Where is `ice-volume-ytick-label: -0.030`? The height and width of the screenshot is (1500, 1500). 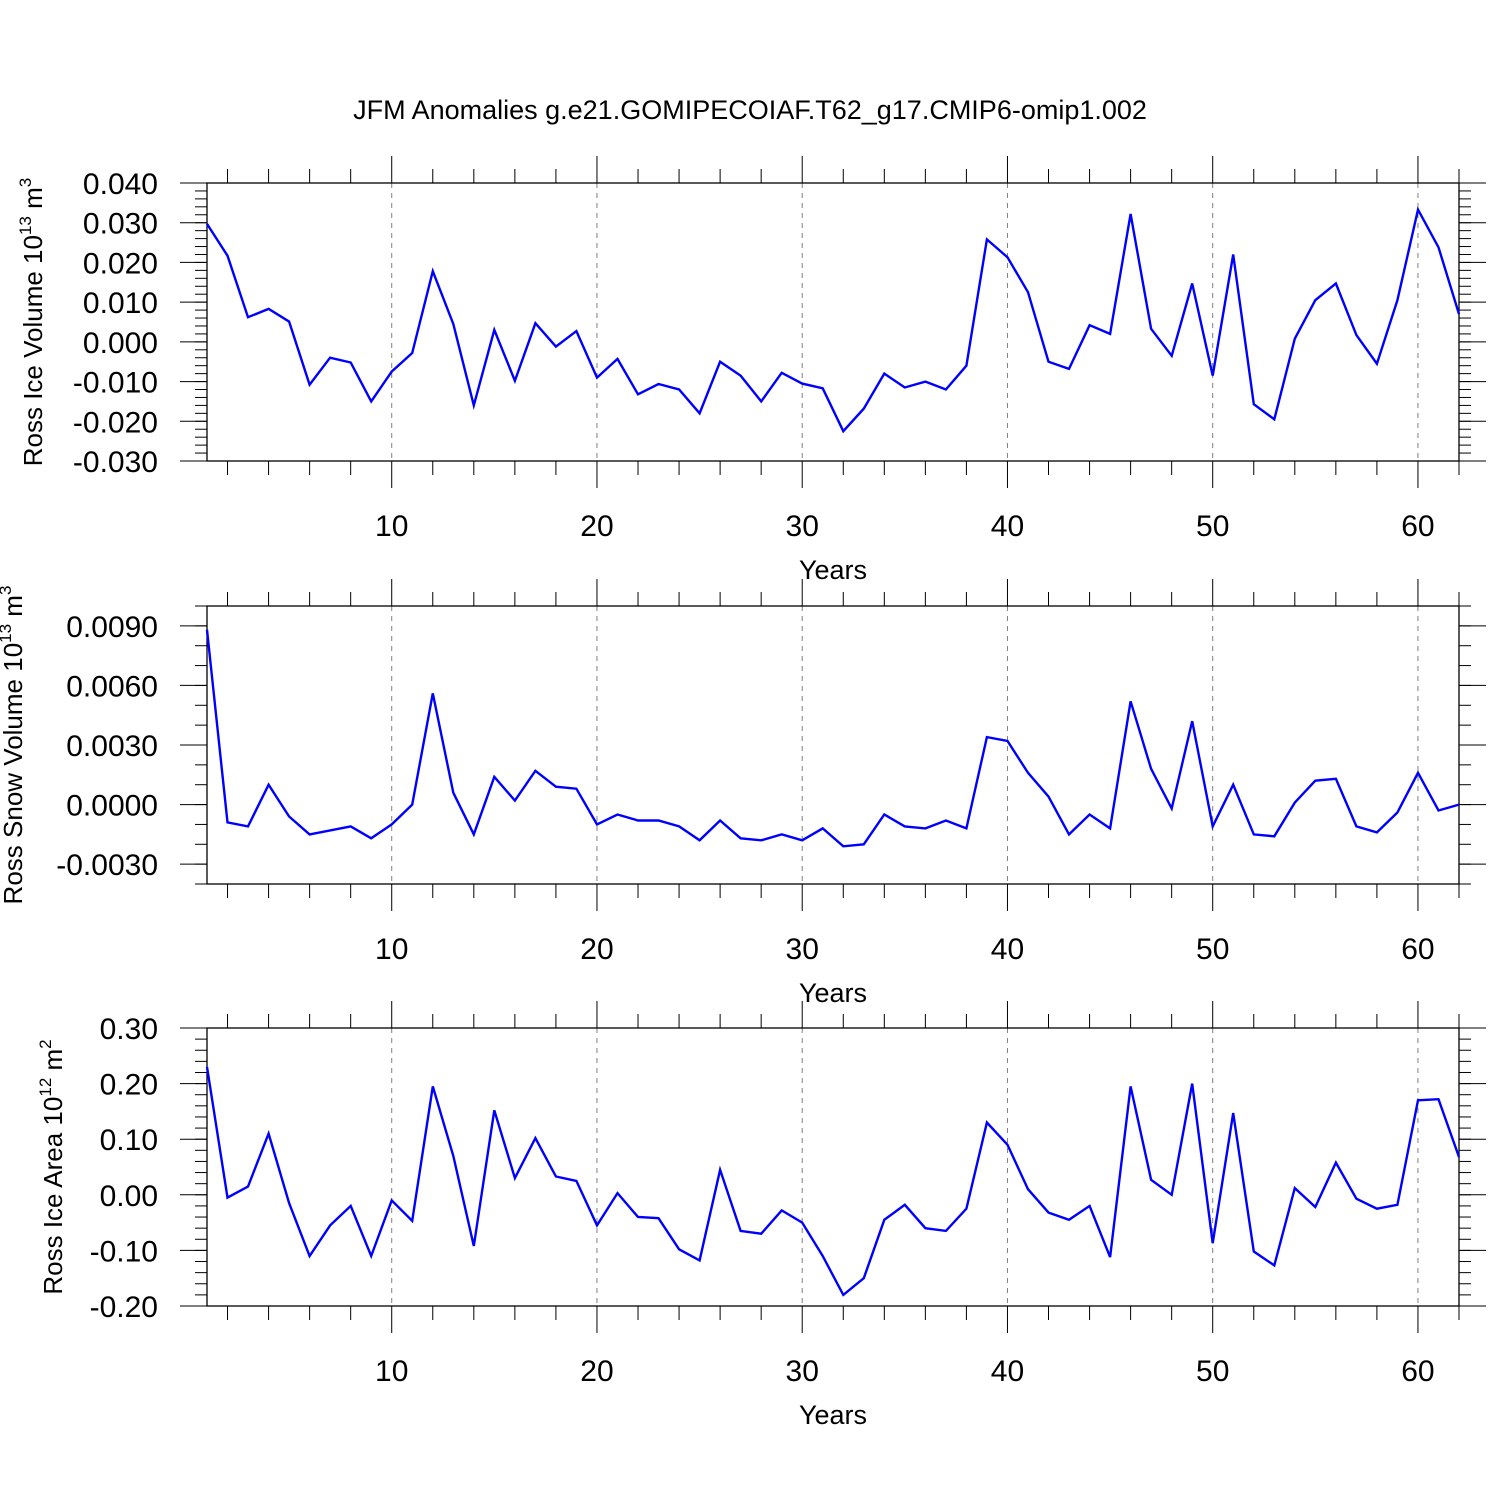 ice-volume-ytick-label: -0.030 is located at coordinates (115, 462).